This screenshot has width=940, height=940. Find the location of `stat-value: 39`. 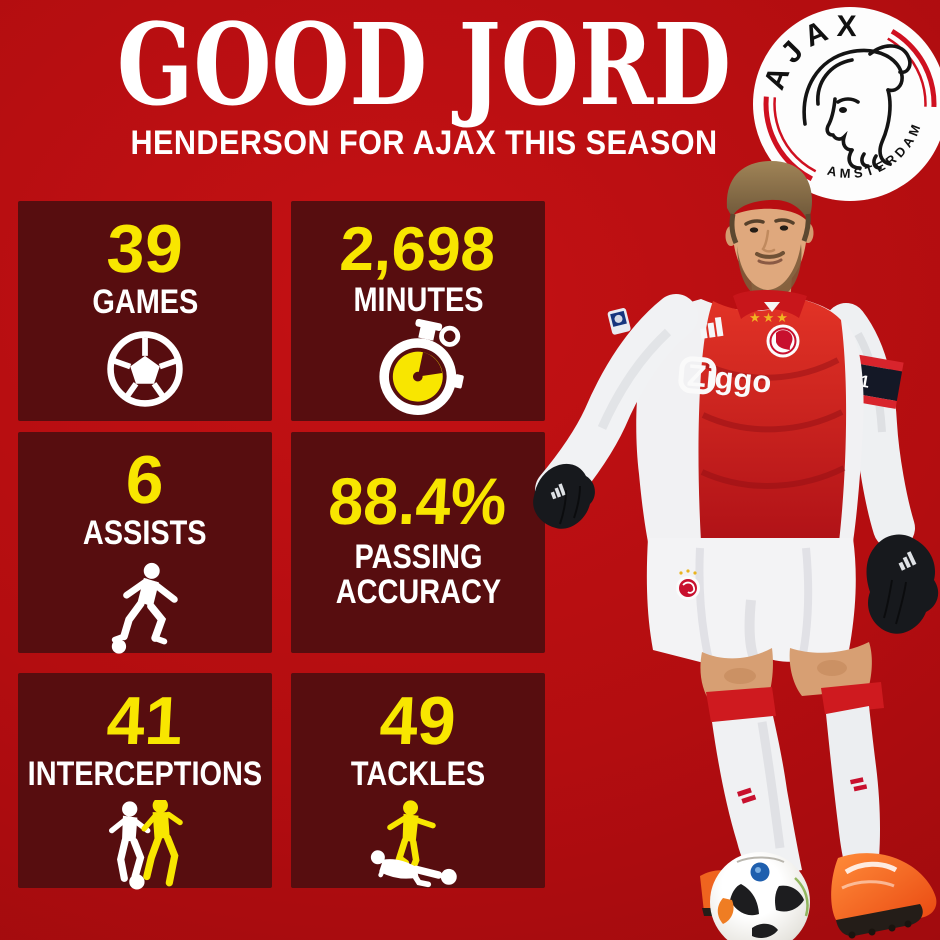

stat-value: 39 is located at coordinates (145, 249).